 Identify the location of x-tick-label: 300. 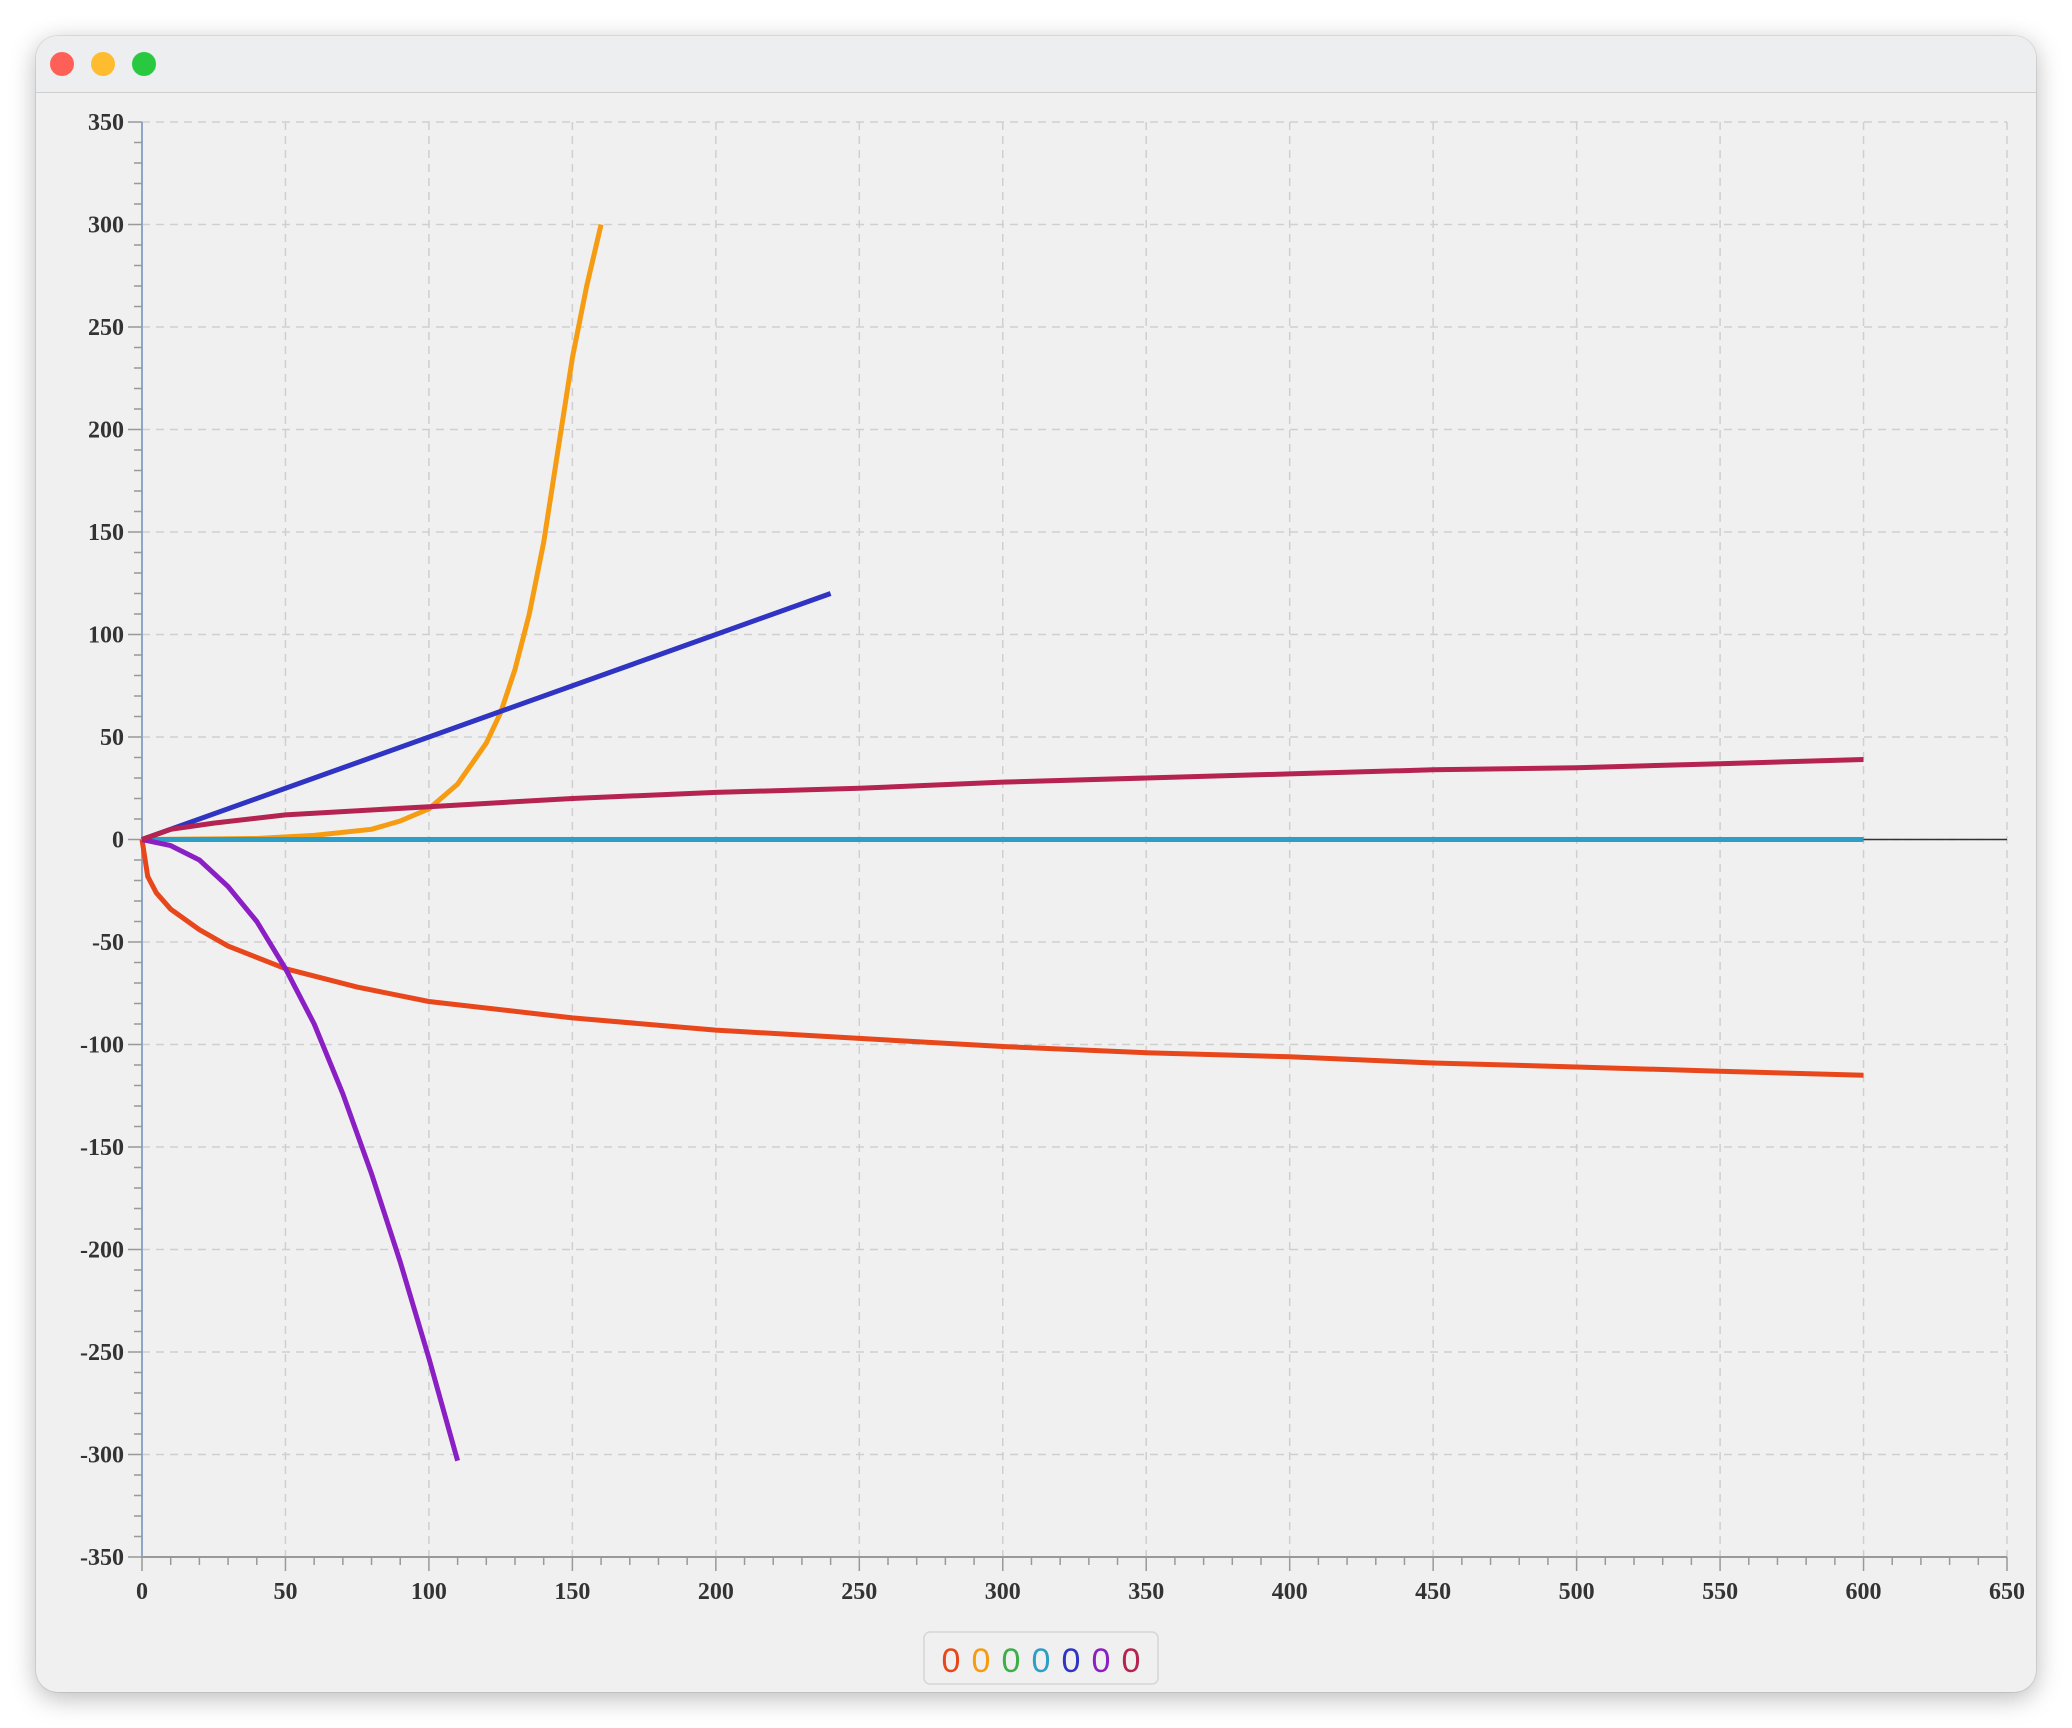
(1003, 1592).